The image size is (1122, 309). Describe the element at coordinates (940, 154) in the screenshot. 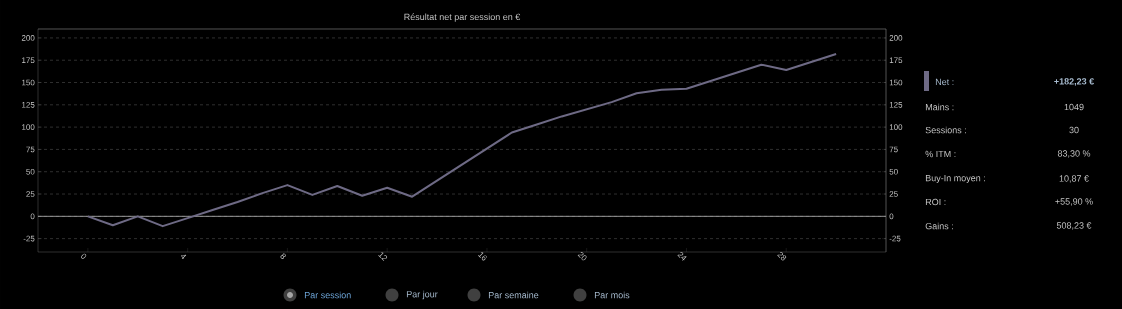

I see `text: % ITM :` at that location.